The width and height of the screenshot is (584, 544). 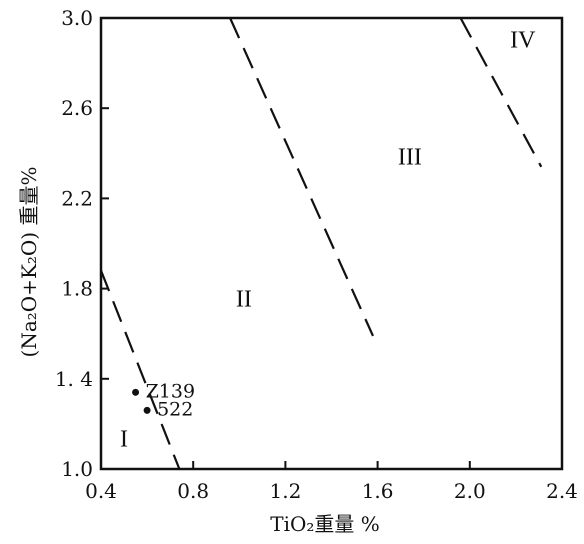 What do you see at coordinates (77, 469) in the screenshot?
I see `y-tick-label: 1.0` at bounding box center [77, 469].